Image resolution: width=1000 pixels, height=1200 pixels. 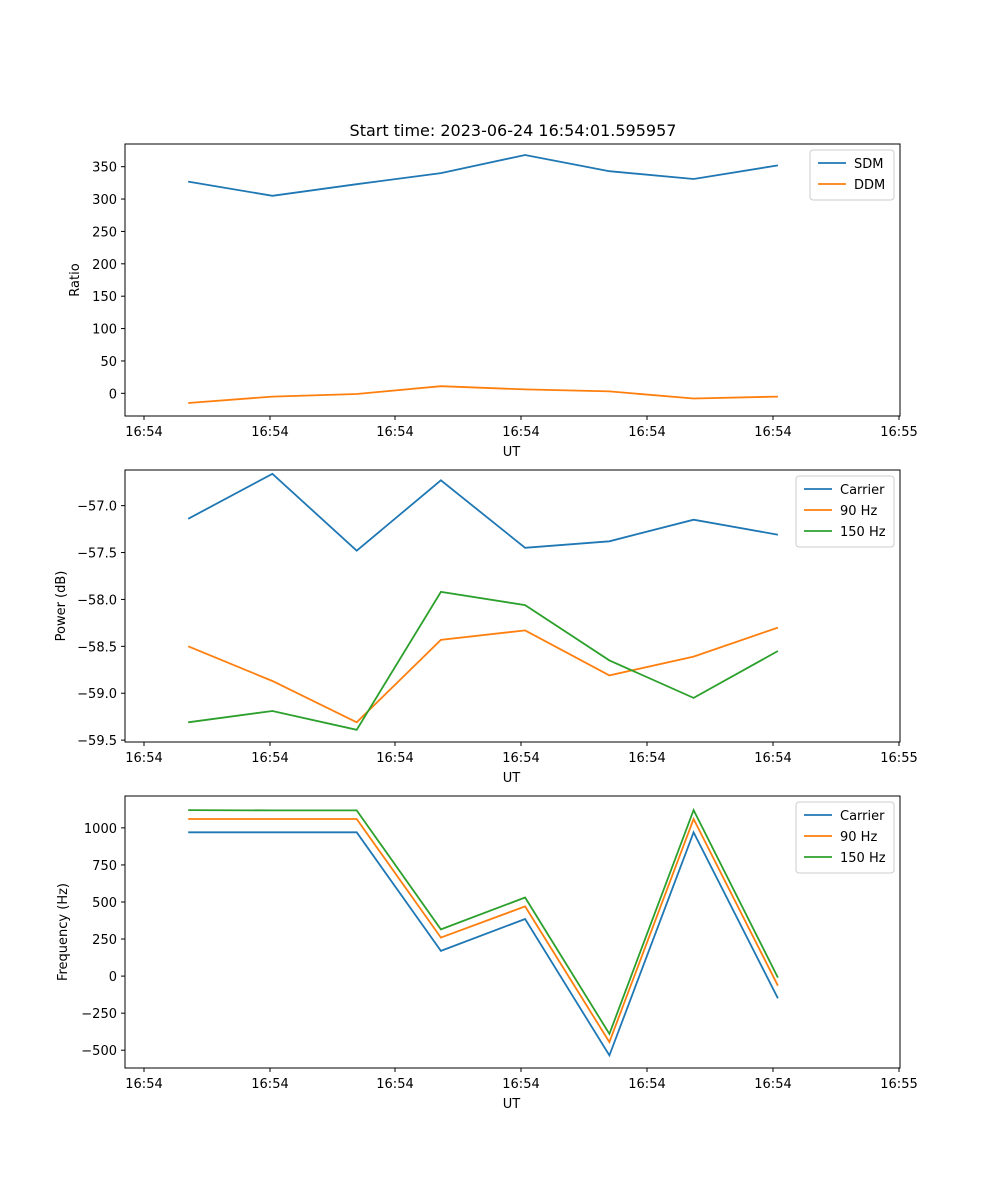 What do you see at coordinates (513, 130) in the screenshot?
I see `figure-title: Start time: 2023-06-24 16:54:01.595957` at bounding box center [513, 130].